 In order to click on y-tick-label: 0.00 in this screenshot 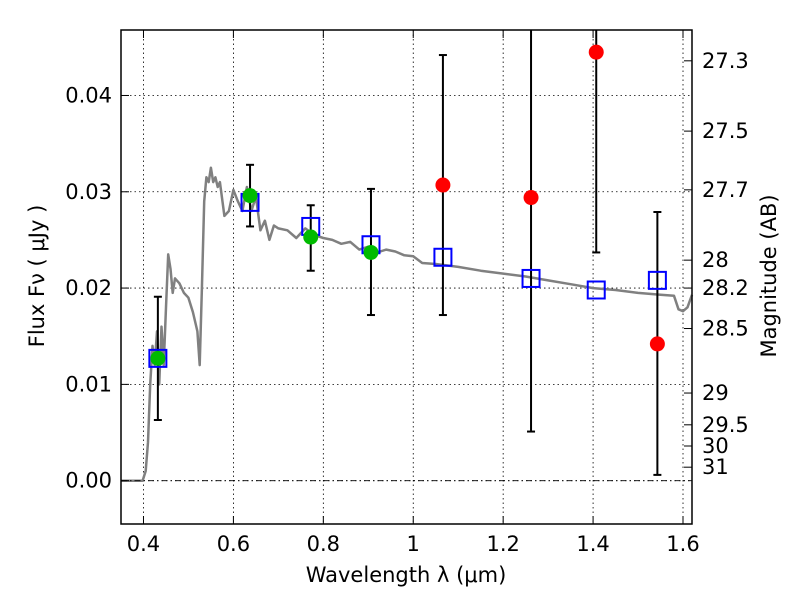, I will do `click(88, 481)`.